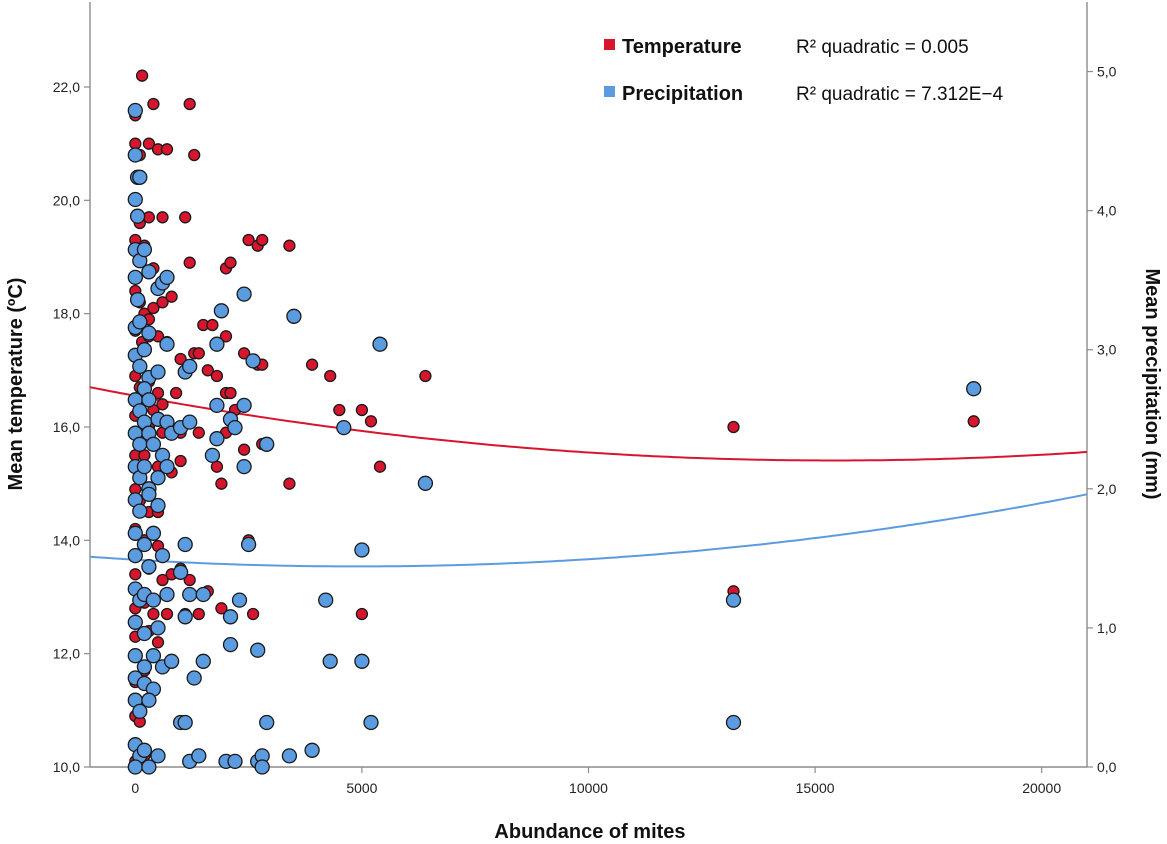 This screenshot has height=844, width=1167. I want to click on x-tick-label: 0, so click(135, 788).